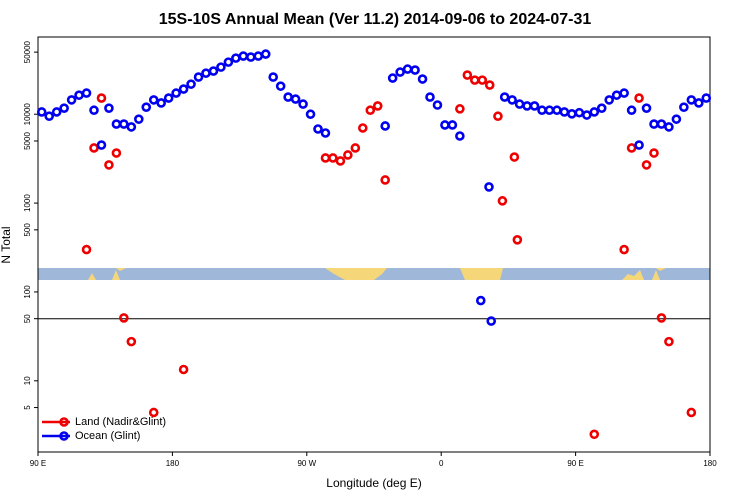 The height and width of the screenshot is (500, 750). What do you see at coordinates (107, 436) in the screenshot?
I see `legend-label: Ocean (Glint)` at bounding box center [107, 436].